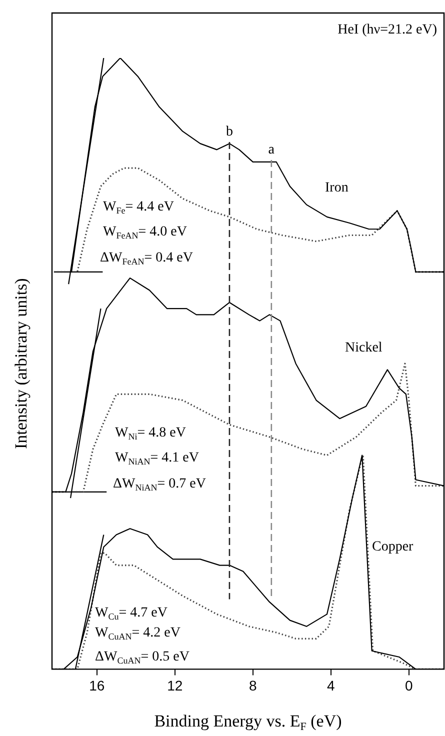  Describe the element at coordinates (272, 150) in the screenshot. I see `ref-line-label: a` at that location.